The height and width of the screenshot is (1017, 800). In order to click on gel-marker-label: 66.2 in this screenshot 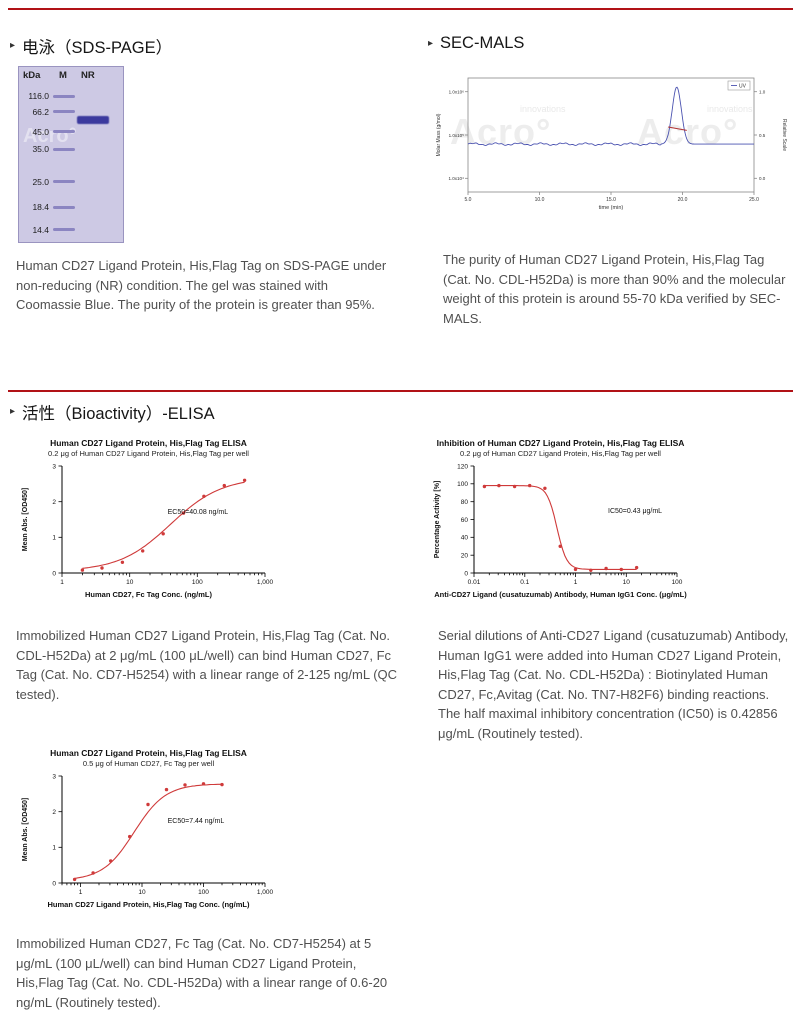, I will do `click(40, 111)`.